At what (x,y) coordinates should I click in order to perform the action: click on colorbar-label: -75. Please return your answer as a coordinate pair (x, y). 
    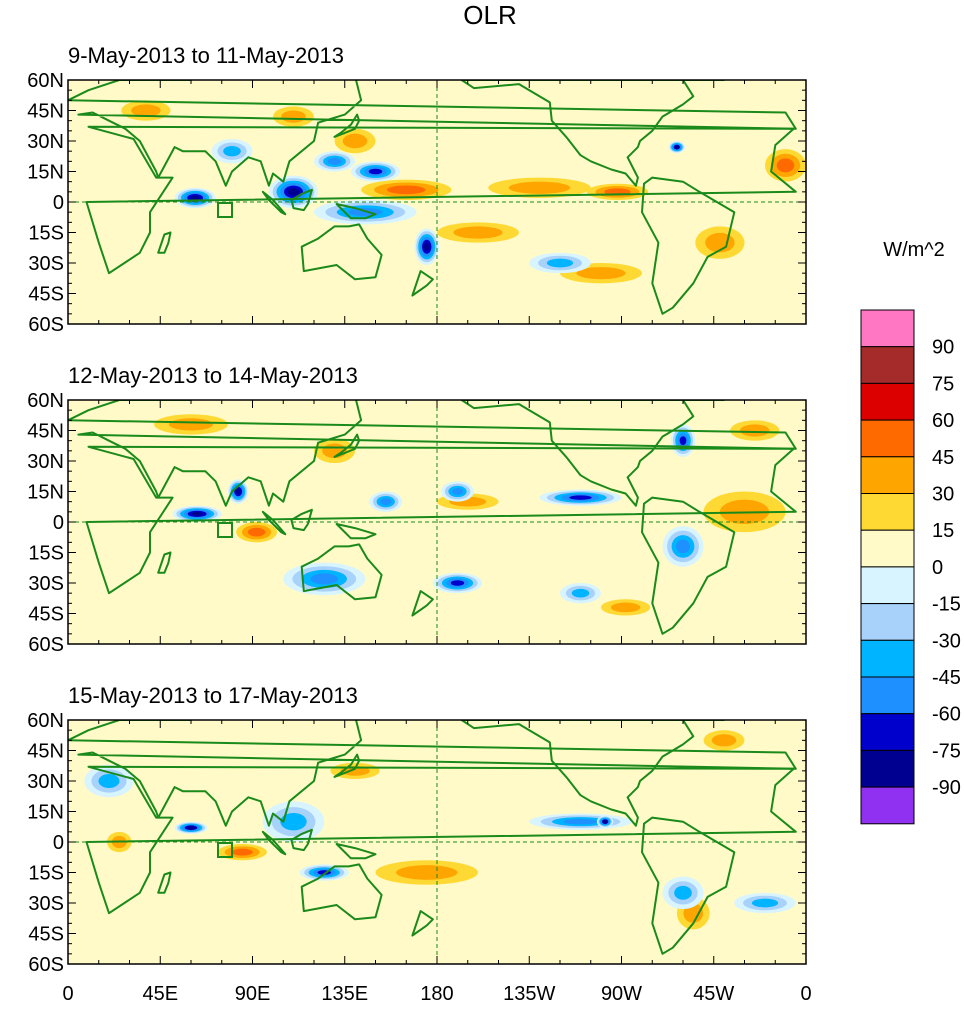
    Looking at the image, I should click on (946, 751).